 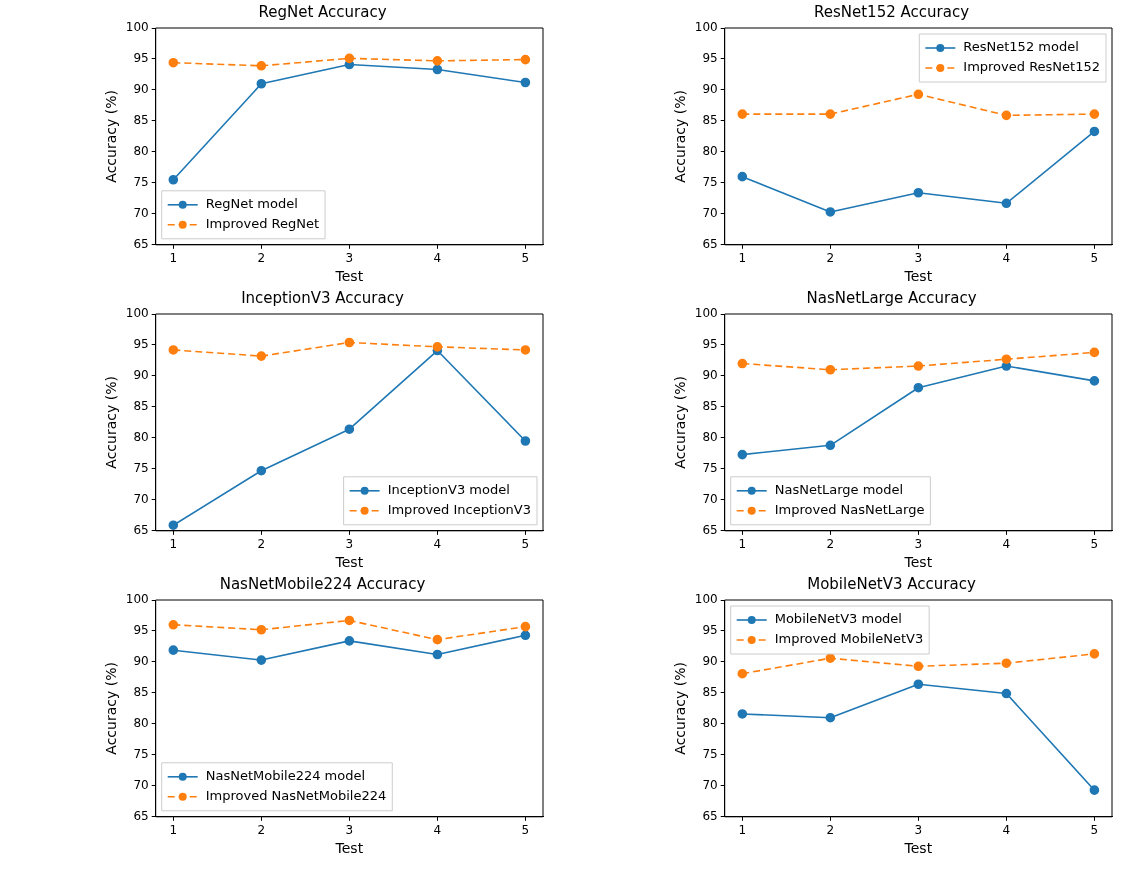 What do you see at coordinates (322, 11) in the screenshot?
I see `chart-title: RegNet Accuracy` at bounding box center [322, 11].